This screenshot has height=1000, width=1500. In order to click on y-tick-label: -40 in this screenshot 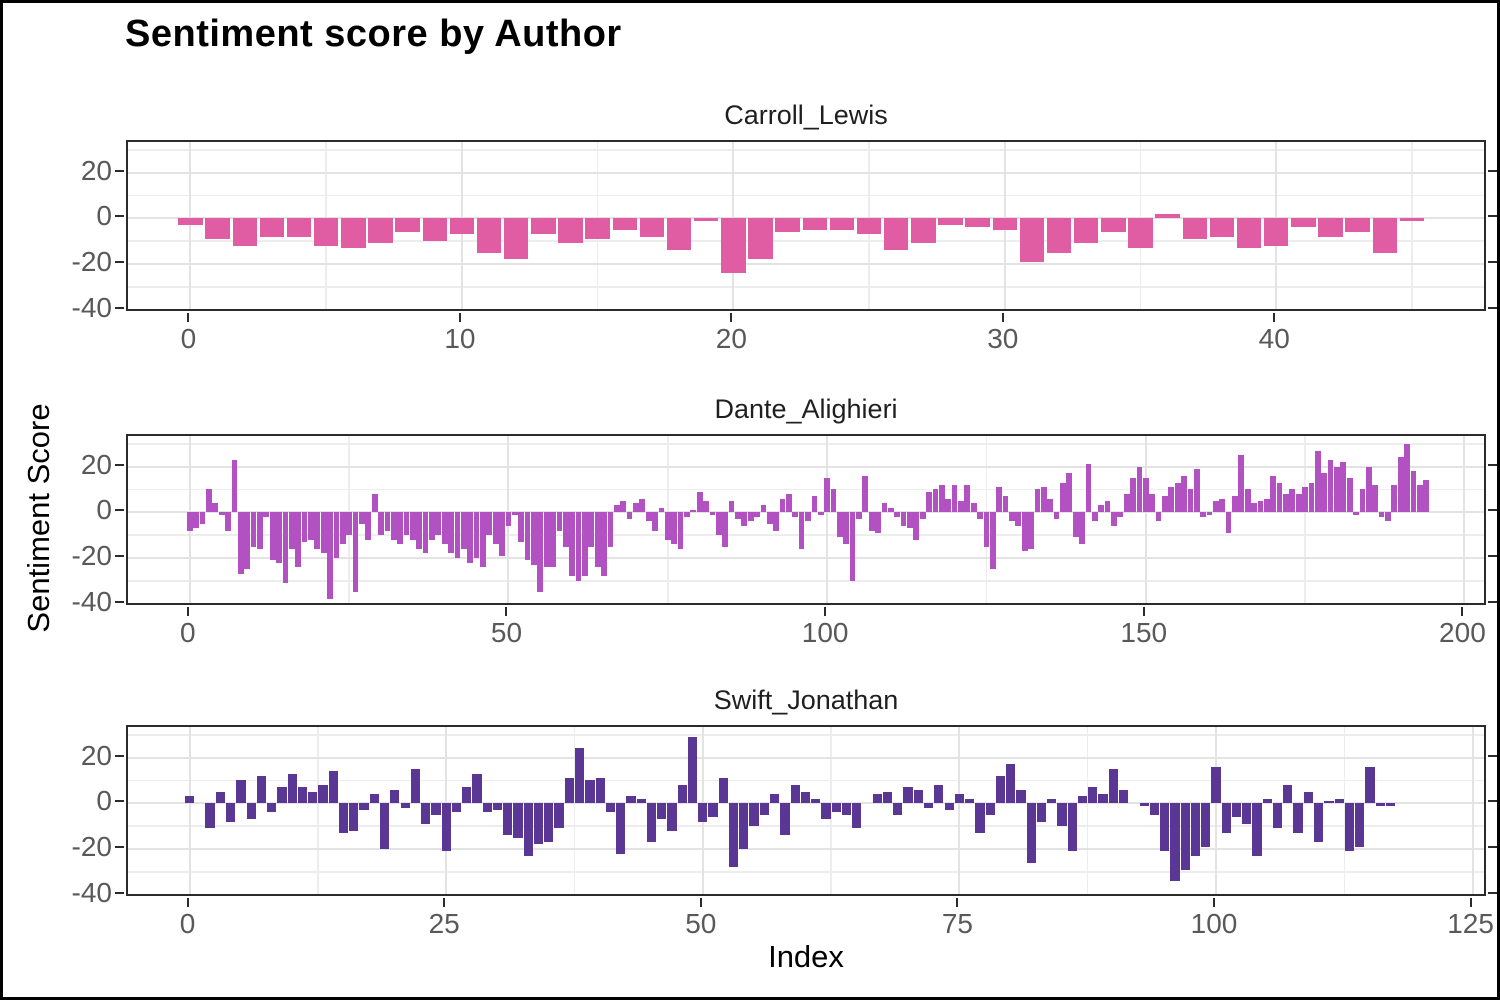, I will do `click(91, 307)`.